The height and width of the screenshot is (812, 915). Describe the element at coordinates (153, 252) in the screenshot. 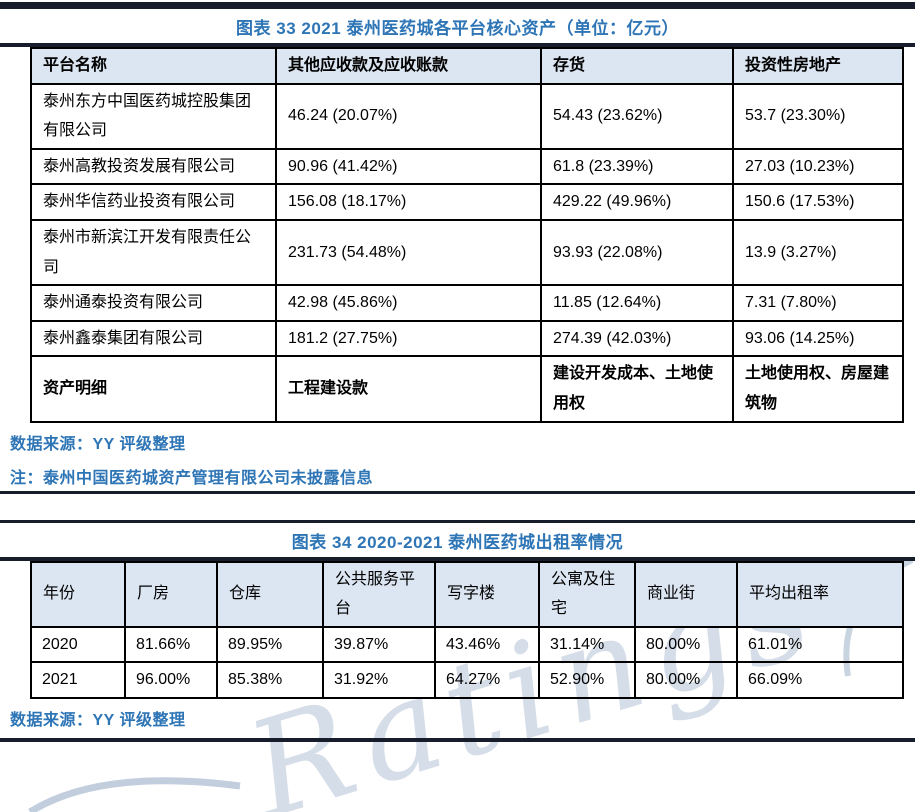

I see `cell-platform-name: 泰州市新滨江开发有限责任公司` at that location.